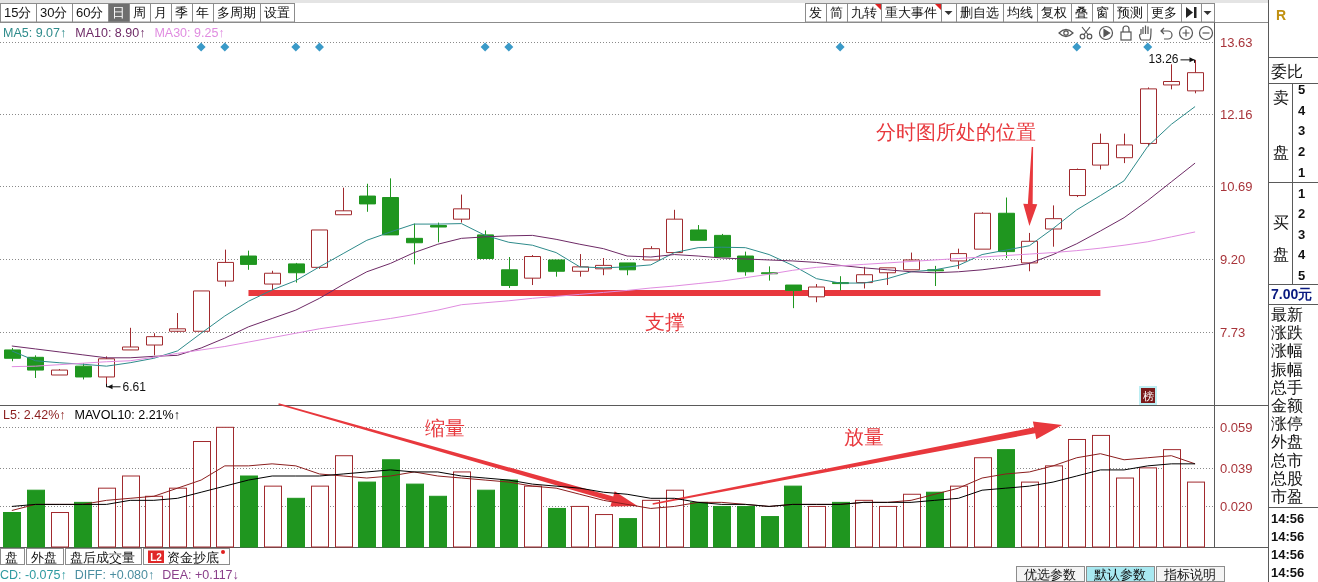 The image size is (1318, 582). I want to click on text: 买盘, so click(1281, 238).